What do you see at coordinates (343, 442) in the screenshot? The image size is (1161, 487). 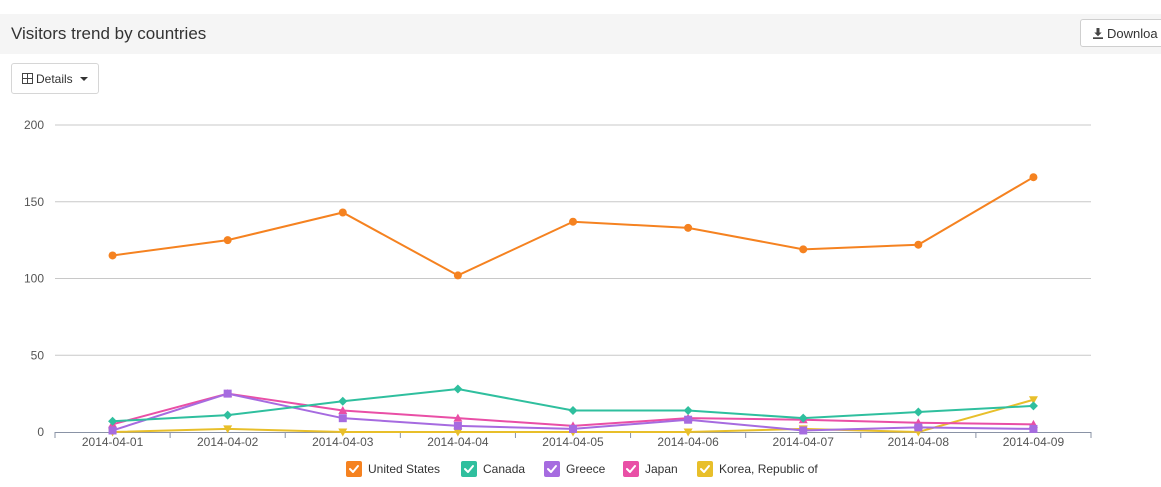 I see `x-tick-label: 2014-04-03` at bounding box center [343, 442].